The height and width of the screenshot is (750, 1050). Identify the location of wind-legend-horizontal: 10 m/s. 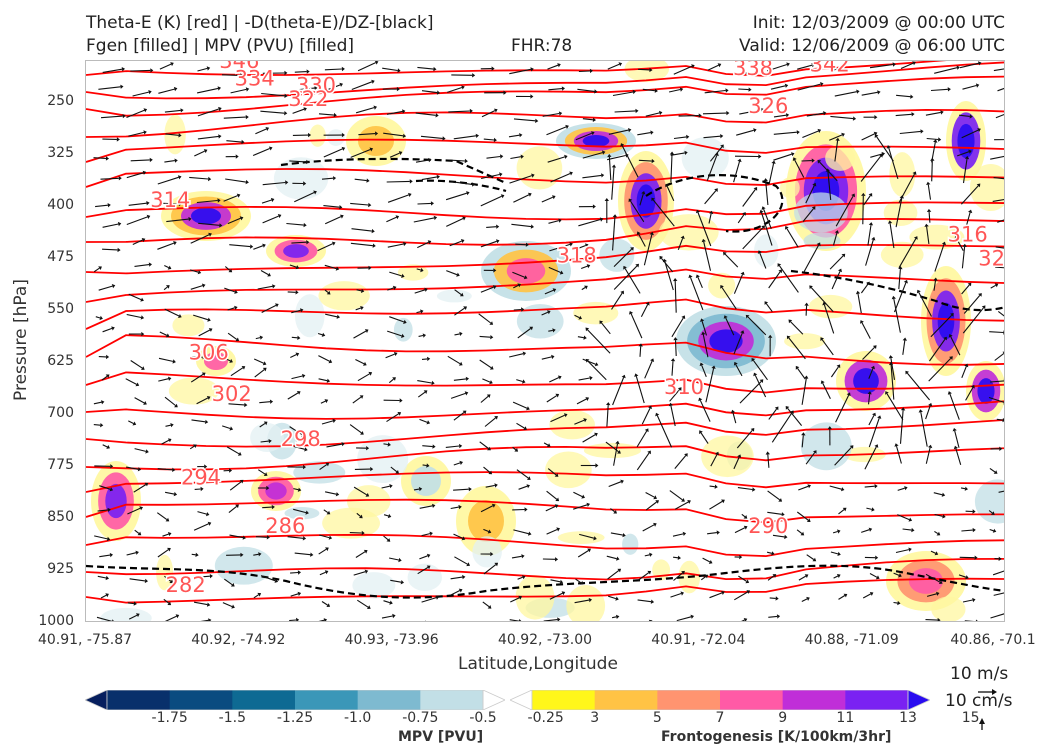
(979, 674).